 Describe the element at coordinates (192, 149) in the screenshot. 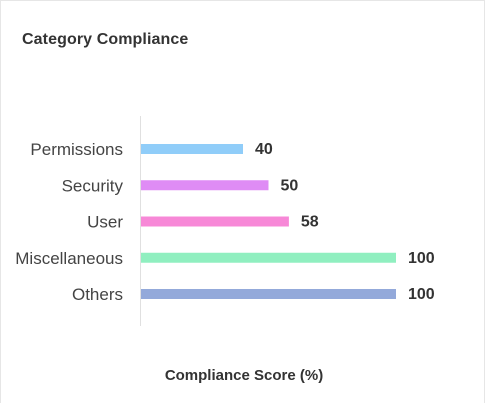

I see `bar-permissions` at that location.